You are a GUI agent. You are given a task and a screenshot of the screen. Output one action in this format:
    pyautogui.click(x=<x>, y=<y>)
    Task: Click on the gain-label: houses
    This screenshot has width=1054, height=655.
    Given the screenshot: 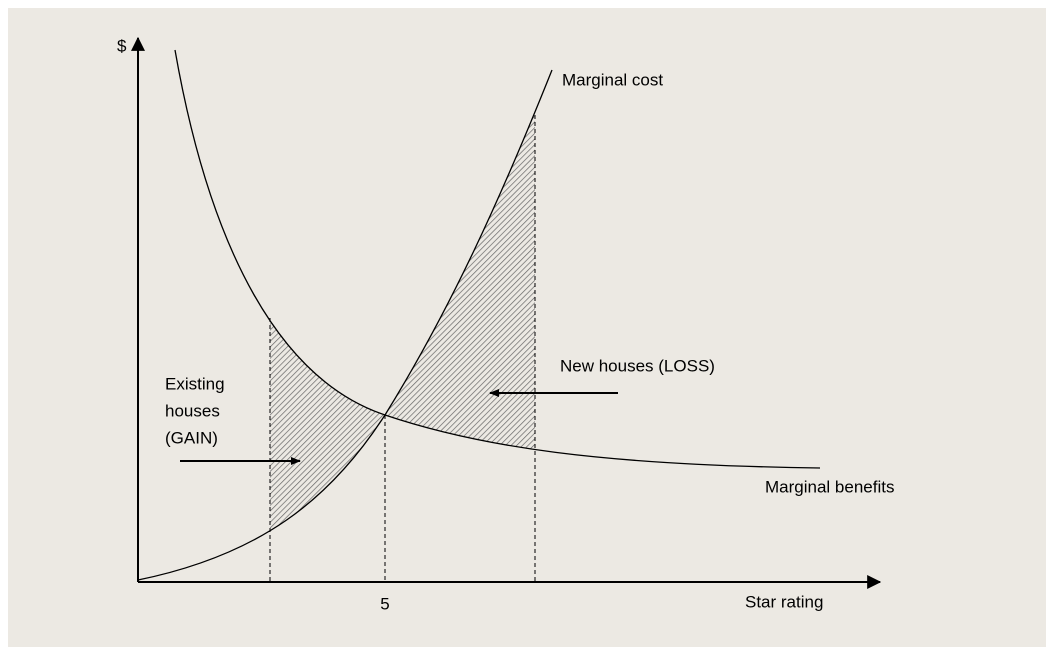 What is the action you would take?
    pyautogui.click(x=192, y=410)
    